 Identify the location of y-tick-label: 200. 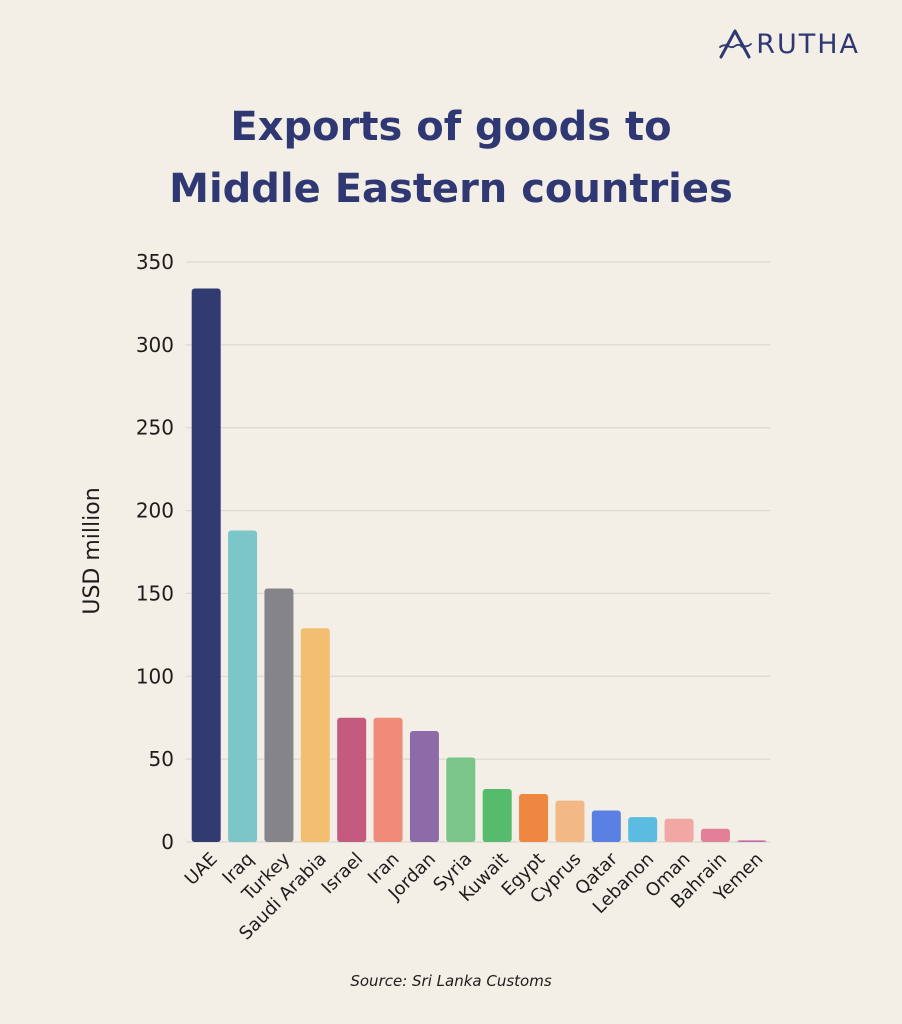
(155, 511).